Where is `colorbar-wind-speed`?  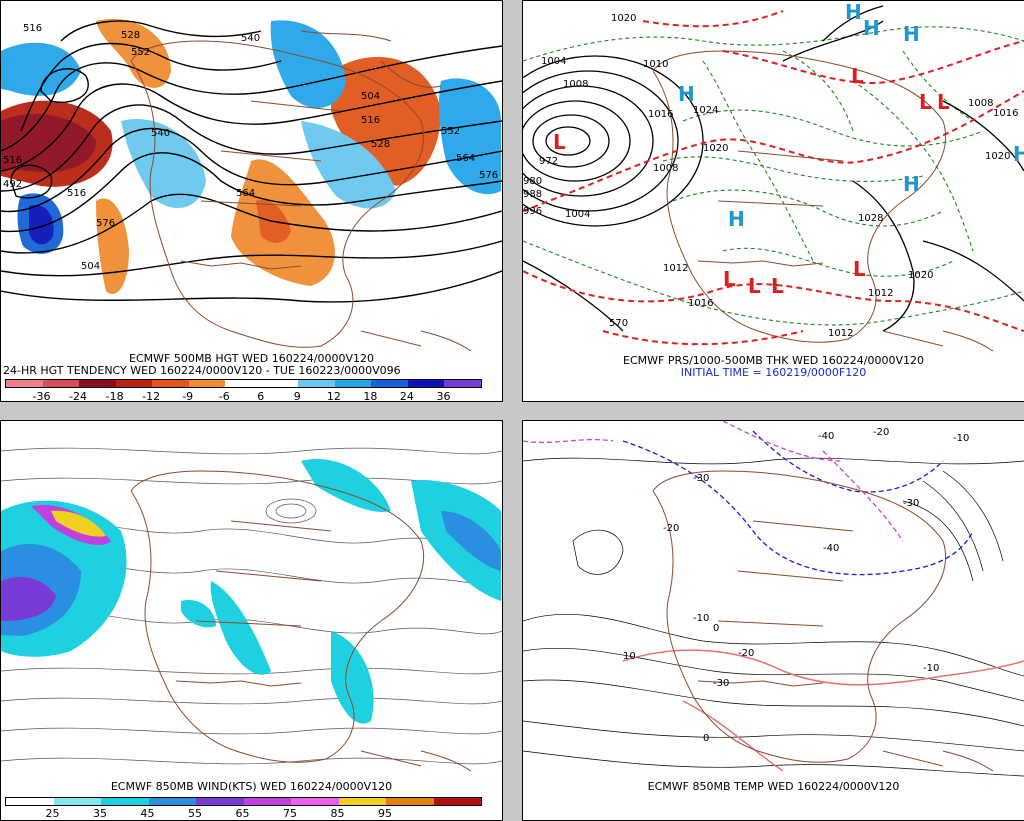
colorbar-wind-speed is located at coordinates (243, 801).